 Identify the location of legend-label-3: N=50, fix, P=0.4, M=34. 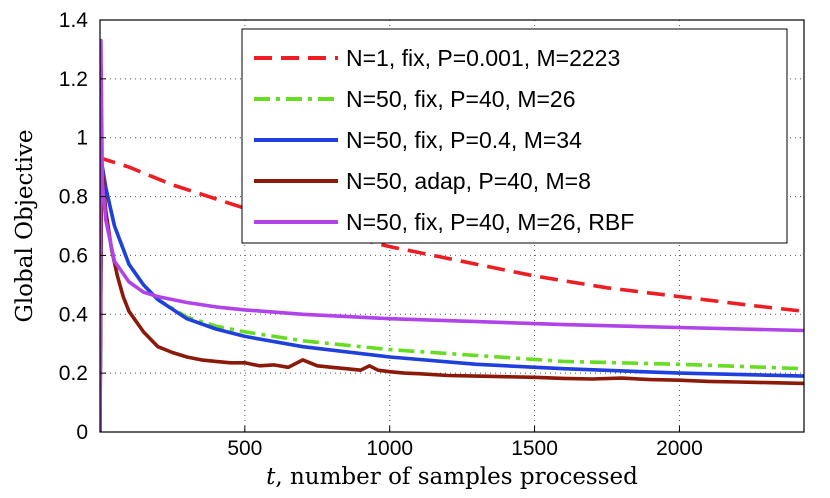
(464, 140).